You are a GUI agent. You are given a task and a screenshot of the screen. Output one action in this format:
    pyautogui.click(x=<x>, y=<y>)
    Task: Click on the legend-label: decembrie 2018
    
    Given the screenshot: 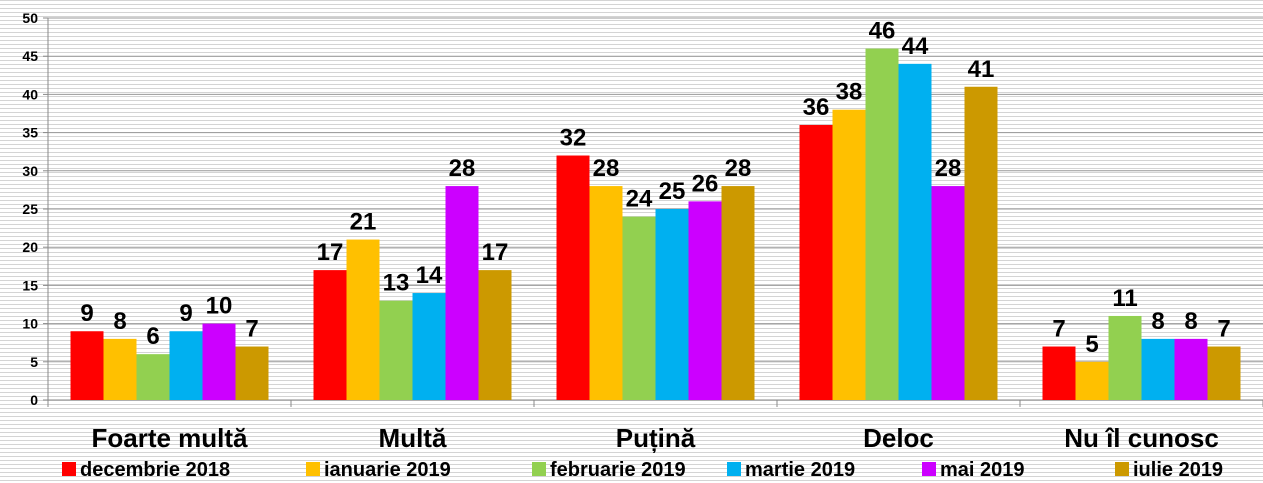 What is the action you would take?
    pyautogui.click(x=155, y=470)
    